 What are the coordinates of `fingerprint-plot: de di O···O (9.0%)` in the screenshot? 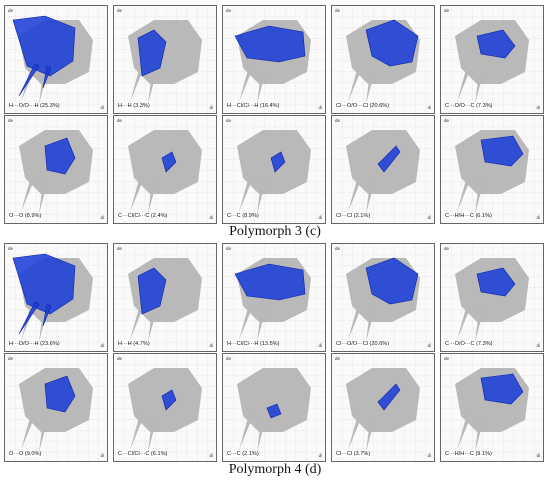 It's located at (56, 407).